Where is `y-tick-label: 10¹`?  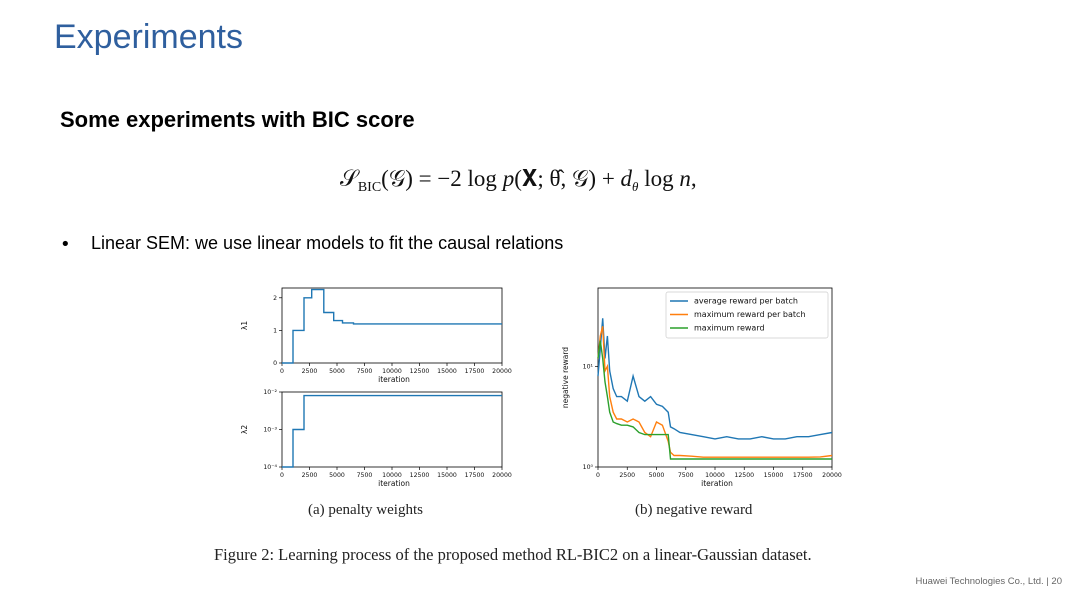
y-tick-label: 10¹ is located at coordinates (588, 367).